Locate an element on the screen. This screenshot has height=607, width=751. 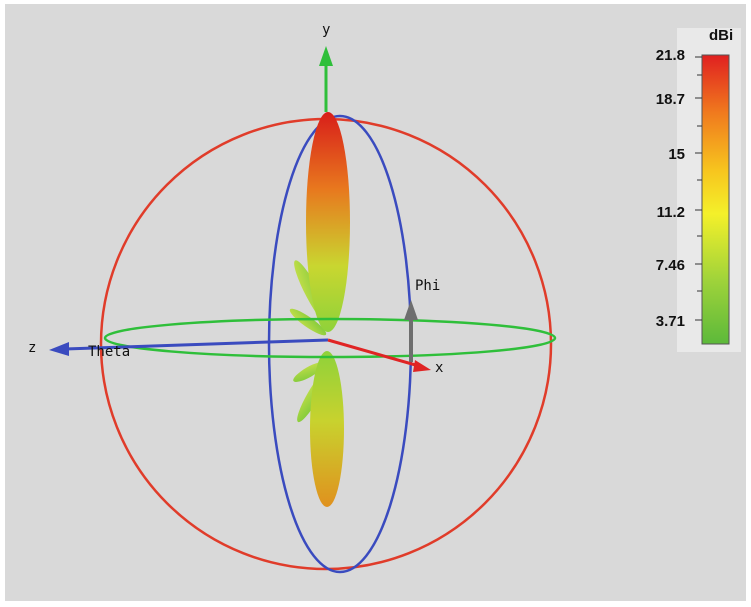
legend-tick-label: 15 is located at coordinates (676, 154).